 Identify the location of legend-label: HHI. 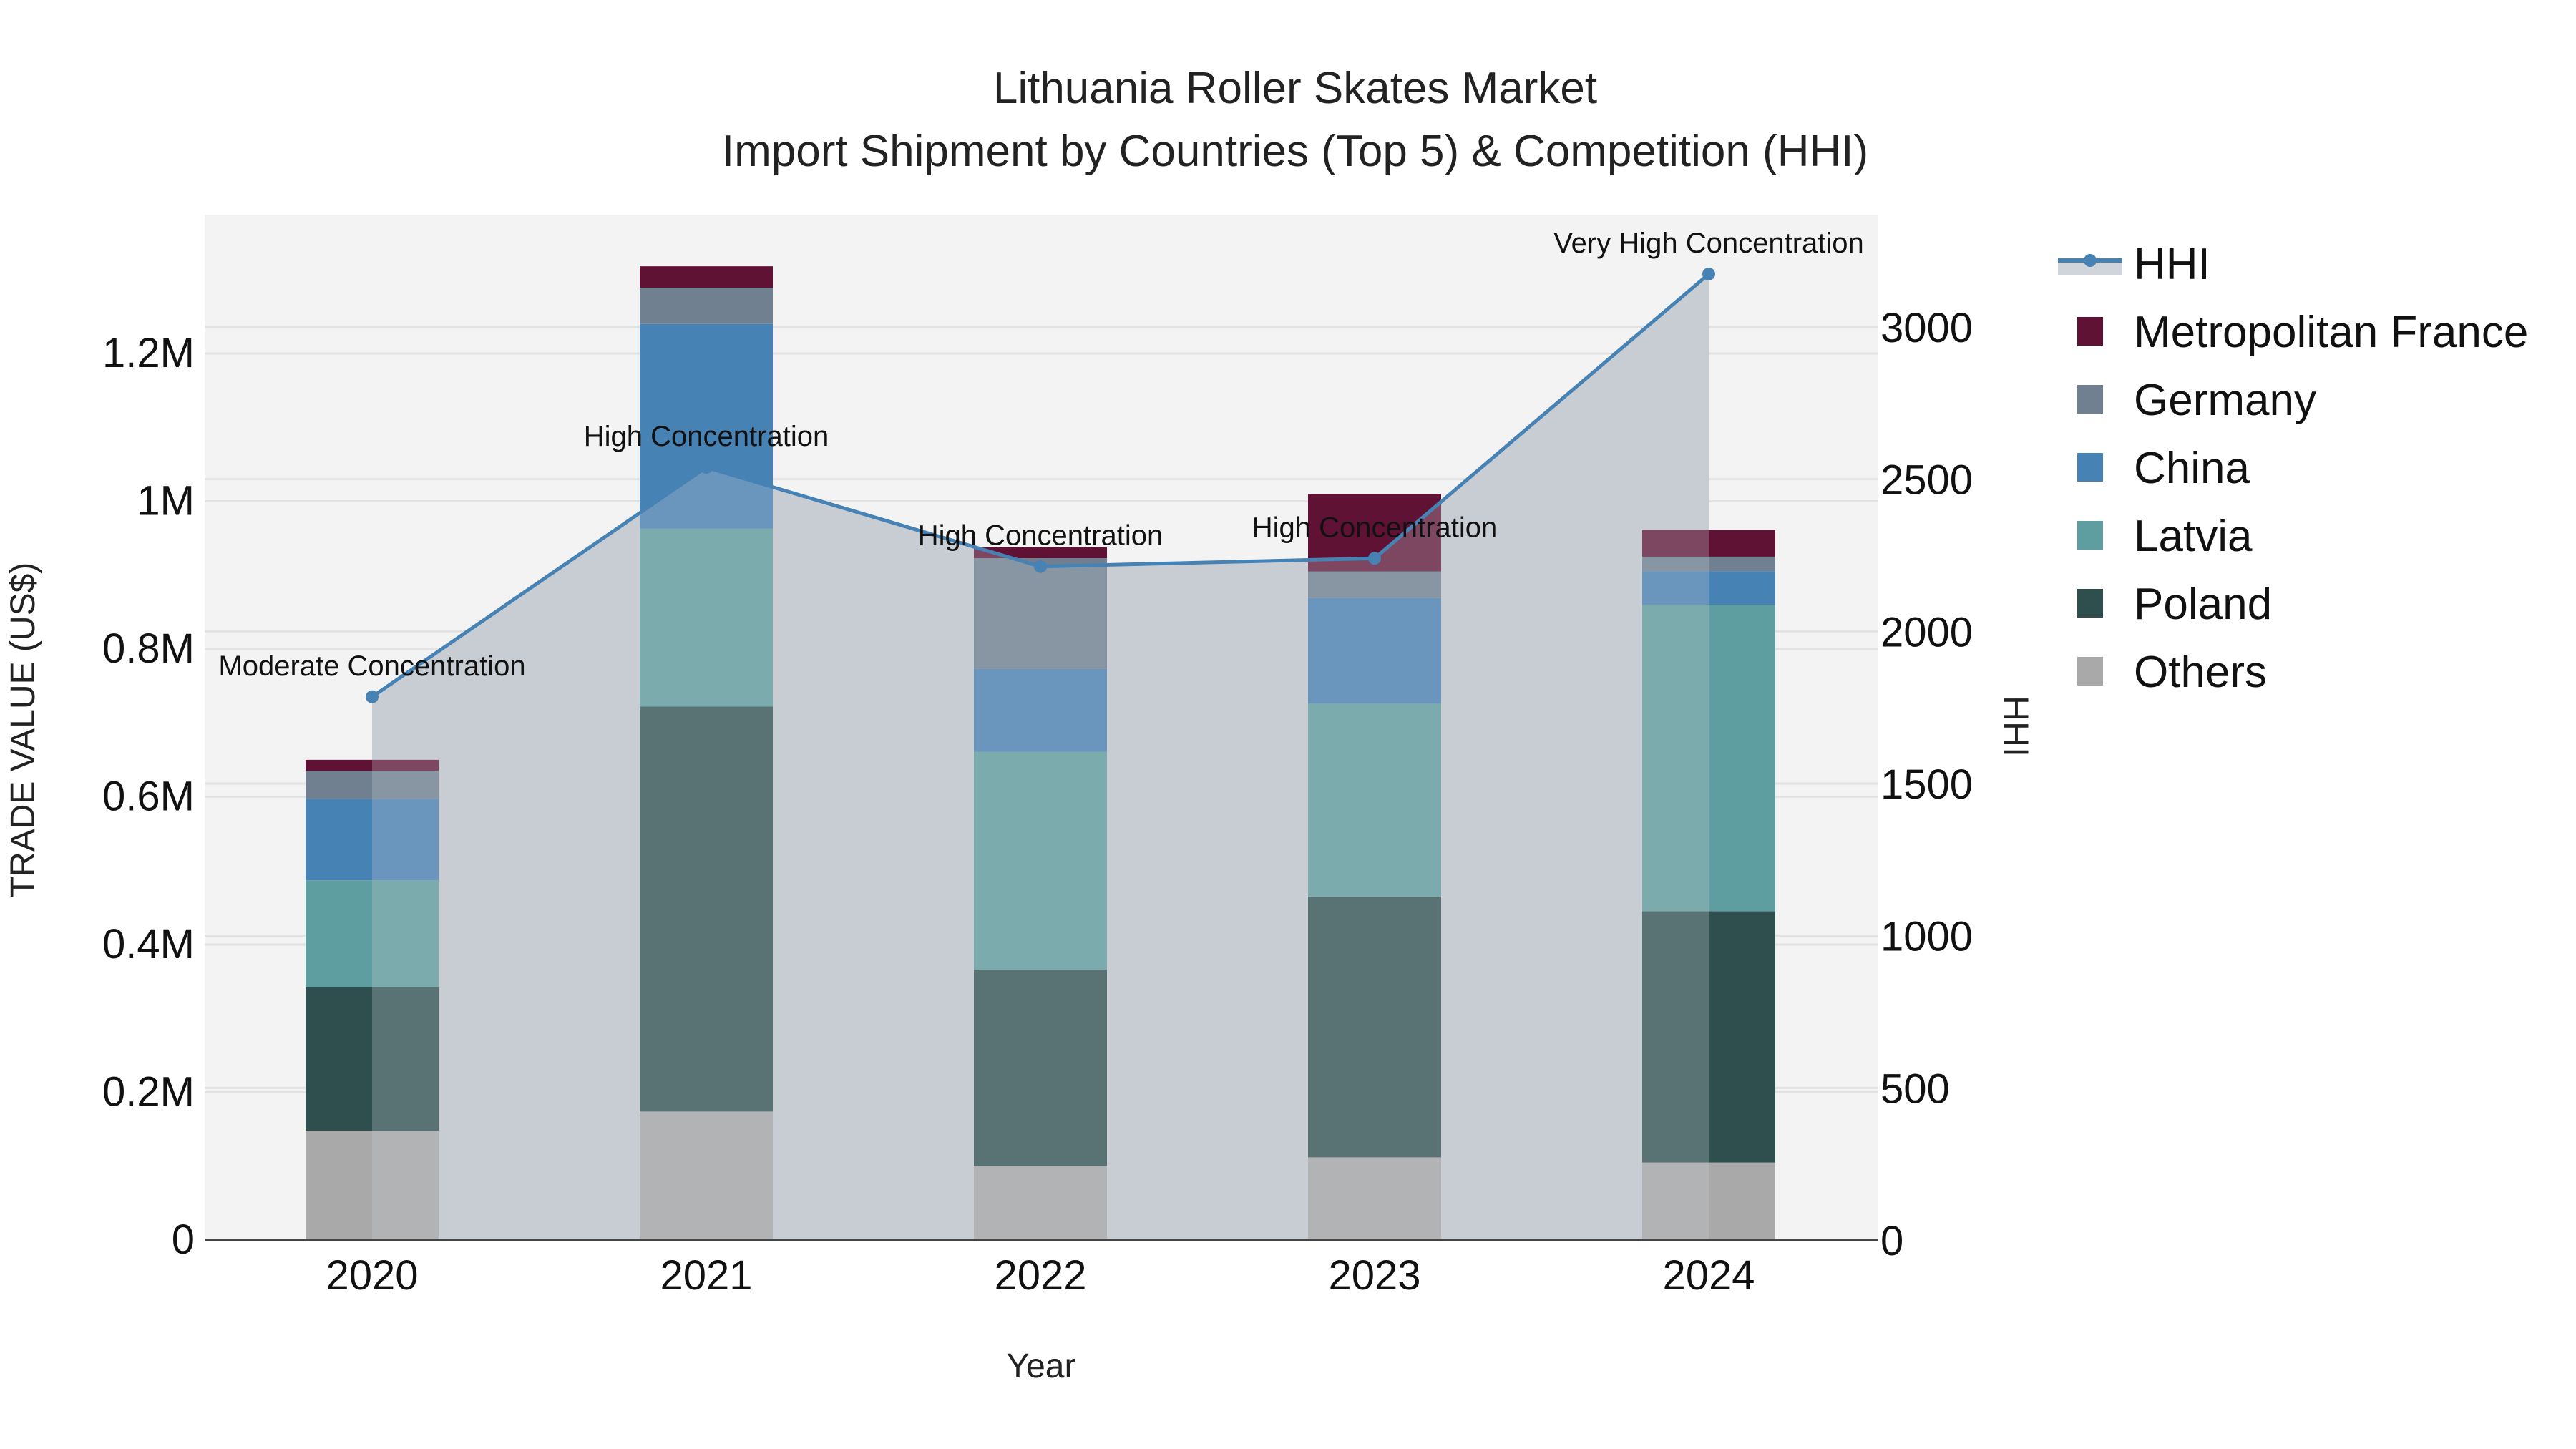
(2172, 264).